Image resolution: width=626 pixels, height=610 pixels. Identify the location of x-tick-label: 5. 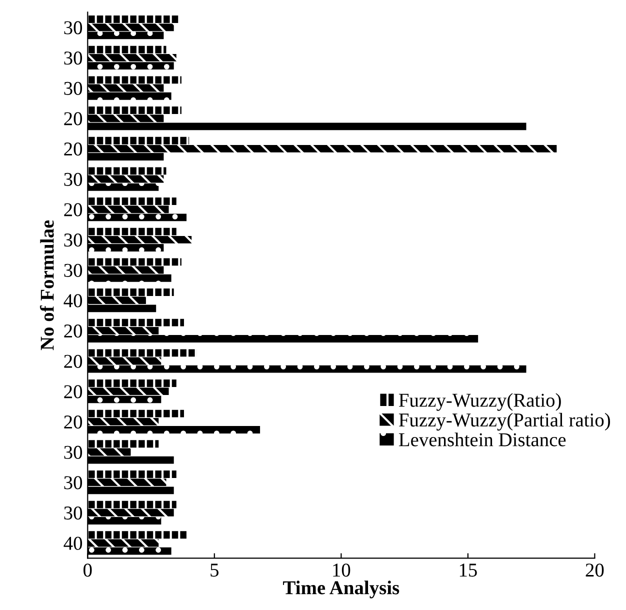
(214, 570).